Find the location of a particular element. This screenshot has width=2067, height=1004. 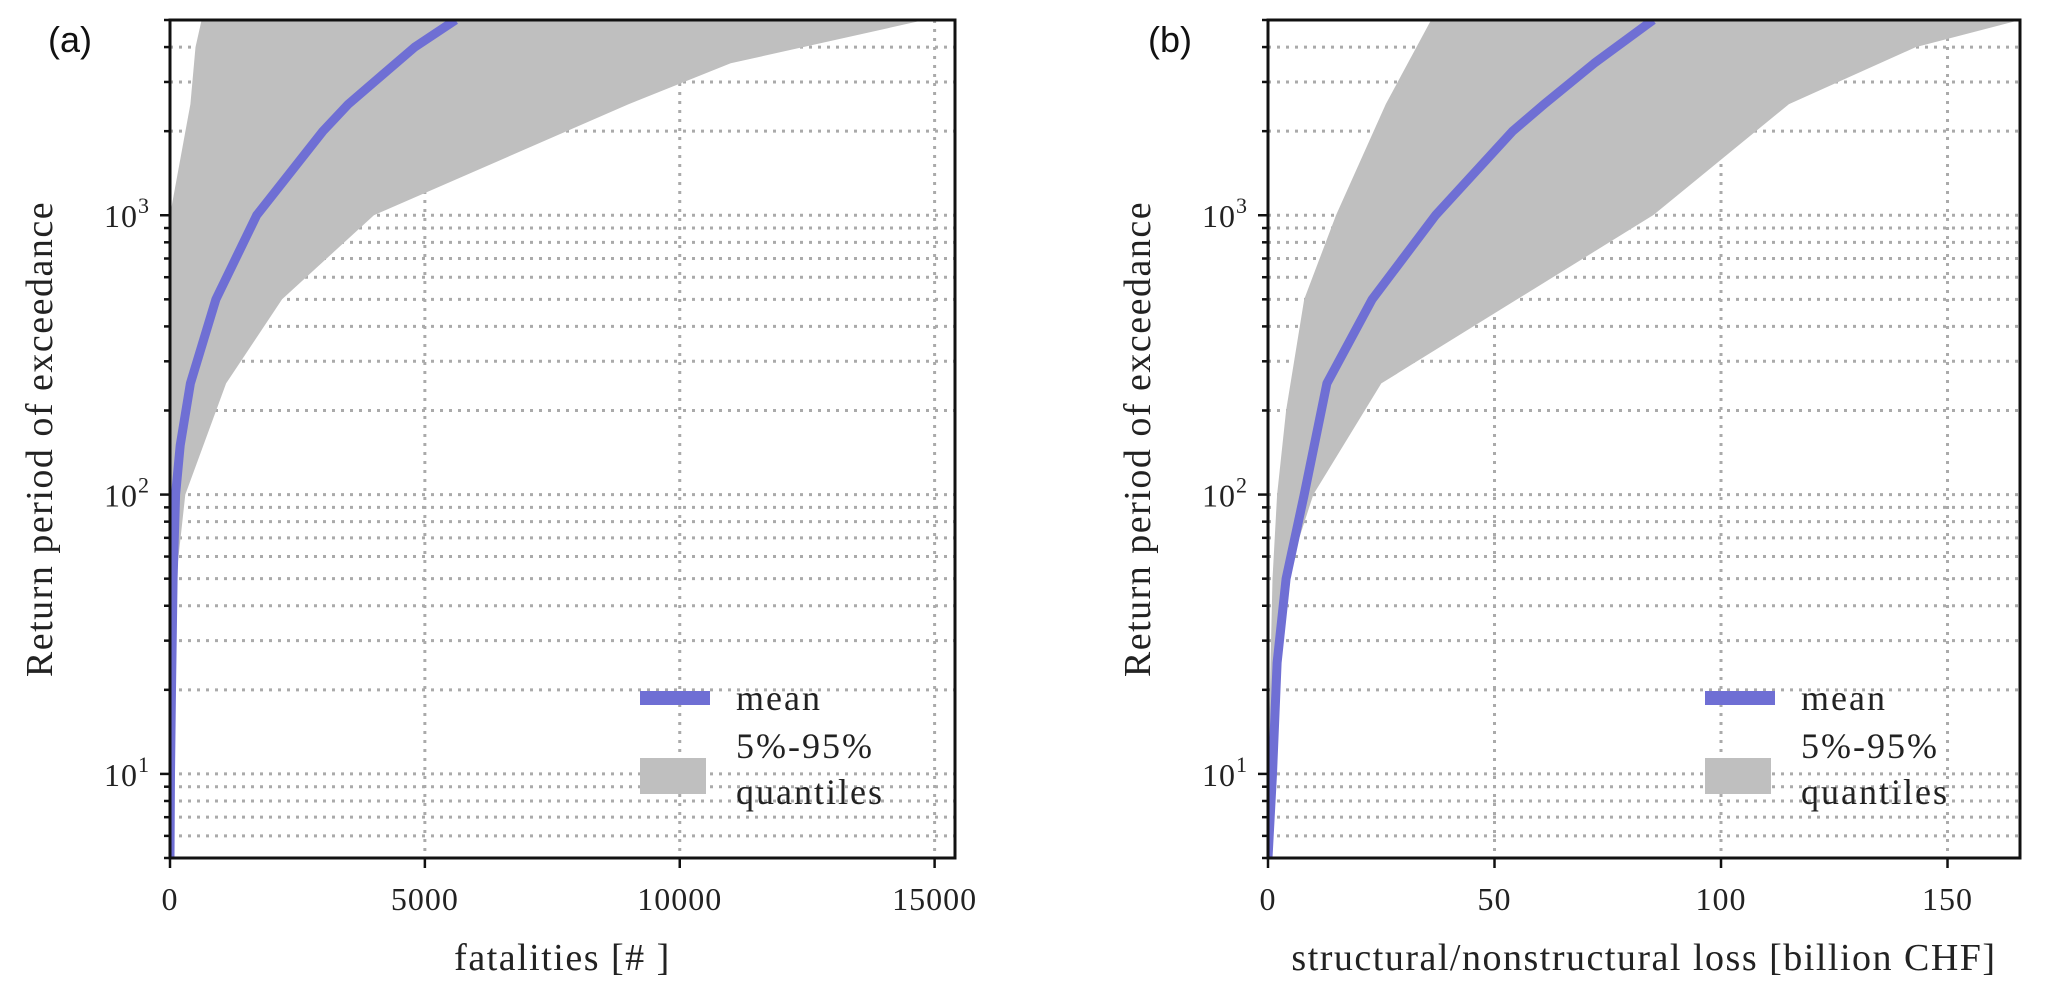

x-tick-label: 50 is located at coordinates (1495, 899).